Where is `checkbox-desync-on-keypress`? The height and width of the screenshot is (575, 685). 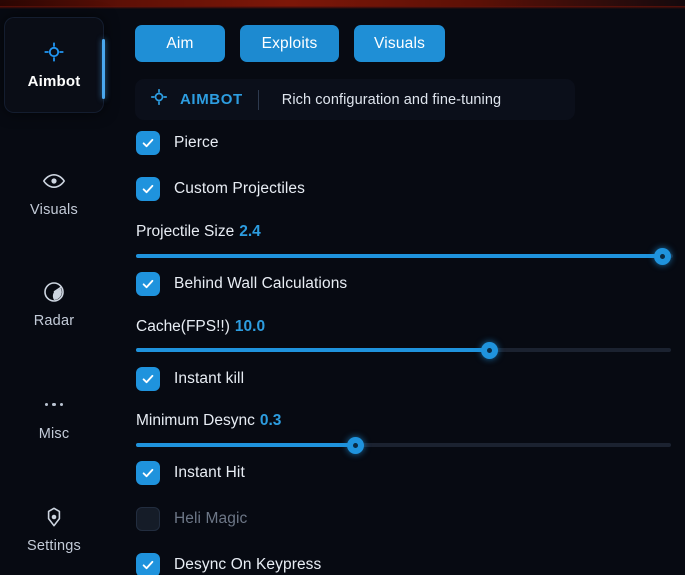 checkbox-desync-on-keypress is located at coordinates (148, 564).